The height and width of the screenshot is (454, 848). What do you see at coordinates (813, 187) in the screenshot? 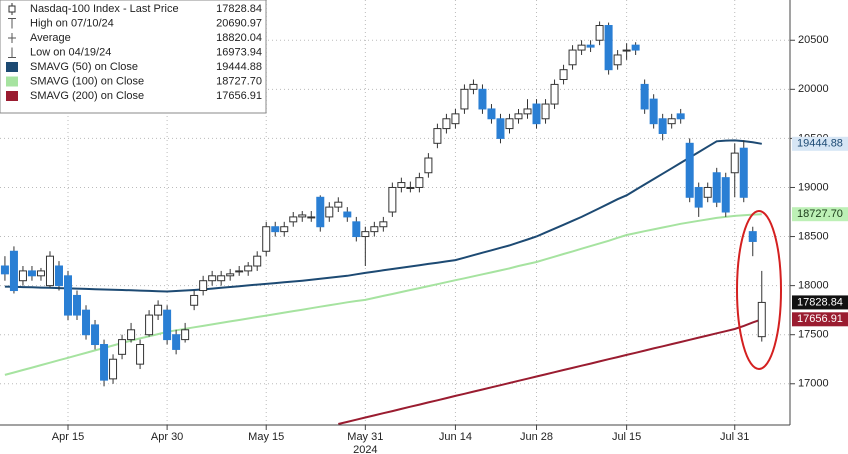
I see `y-tick-label: 19000` at bounding box center [813, 187].